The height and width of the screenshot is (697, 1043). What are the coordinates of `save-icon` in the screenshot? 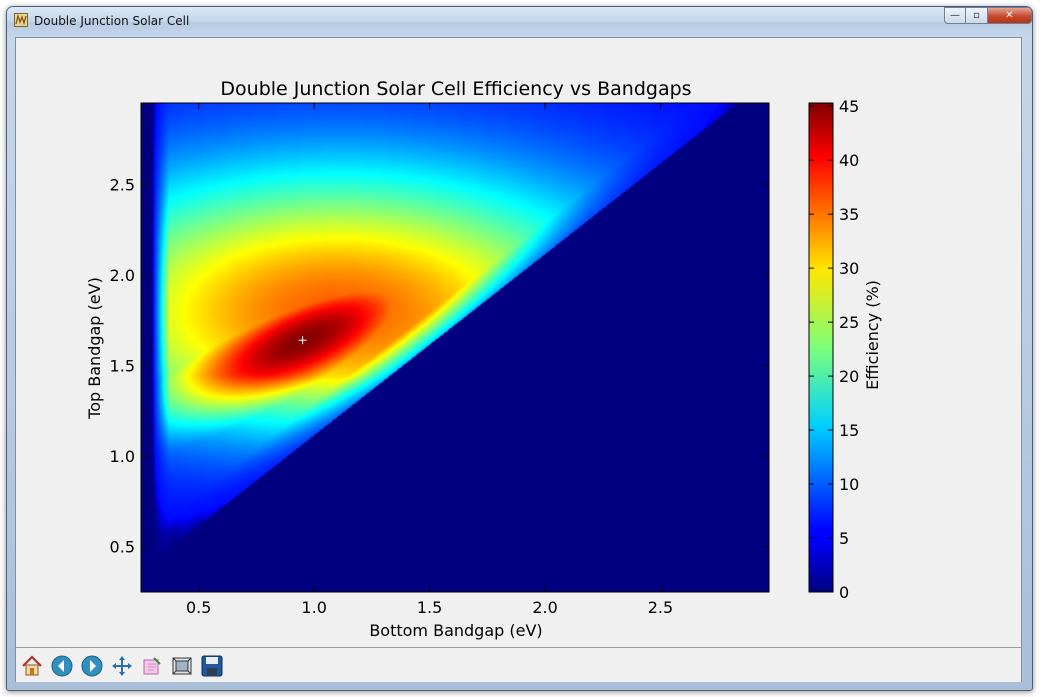 It's located at (212, 666).